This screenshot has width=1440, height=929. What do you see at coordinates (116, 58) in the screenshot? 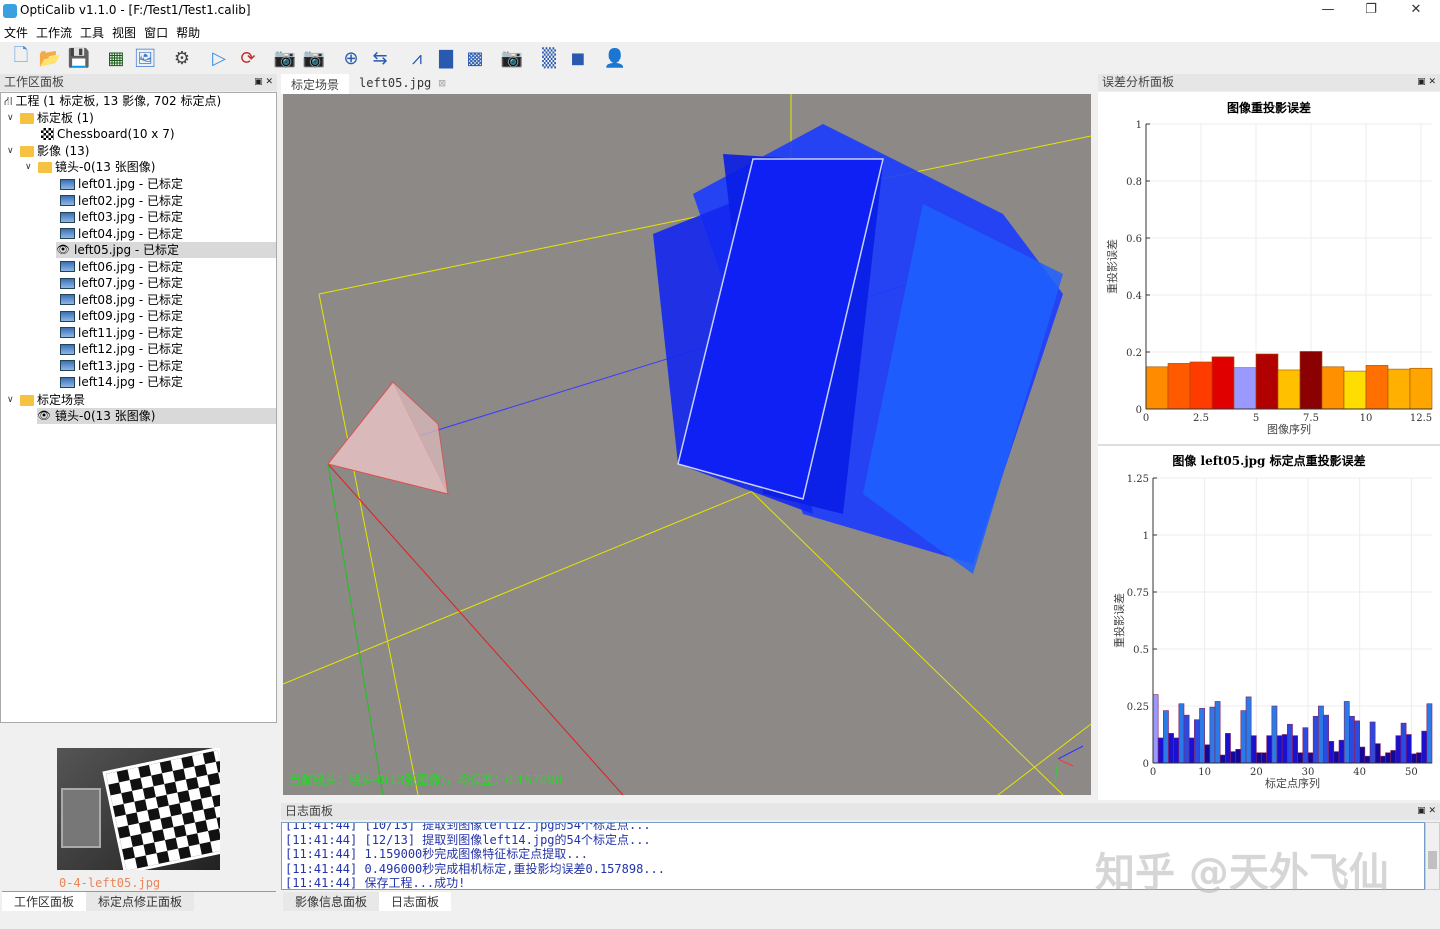
I see `add-board-icon: ▦` at bounding box center [116, 58].